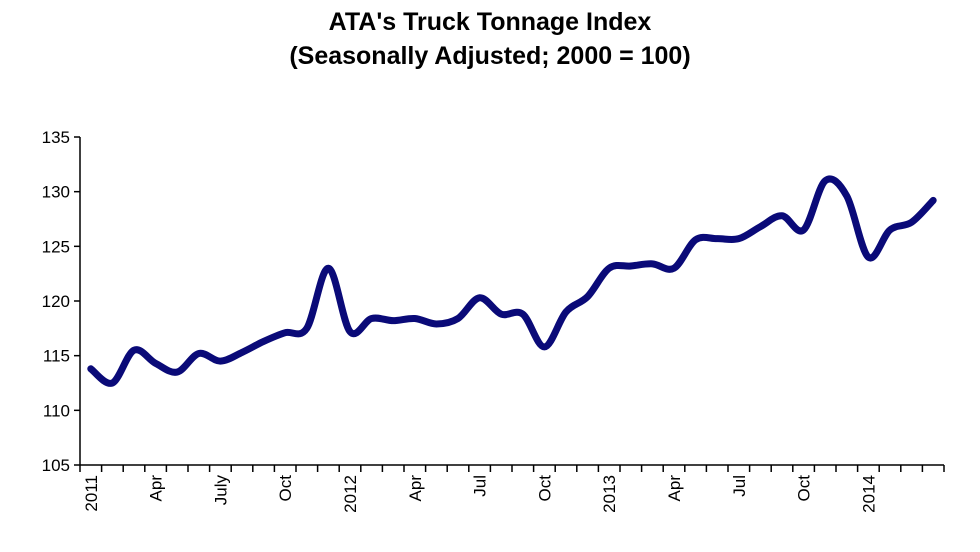 Image resolution: width=980 pixels, height=552 pixels. I want to click on y-tick-label: 130, so click(56, 192).